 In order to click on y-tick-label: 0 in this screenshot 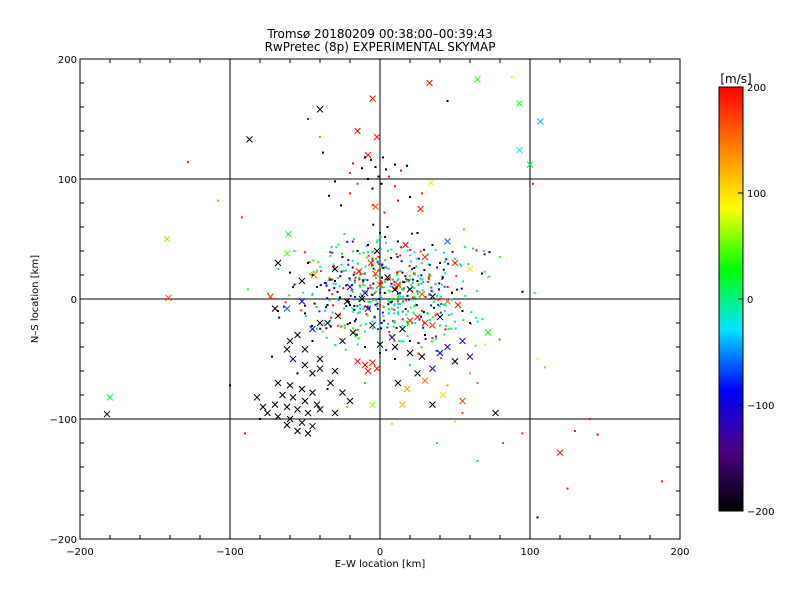, I will do `click(74, 300)`.